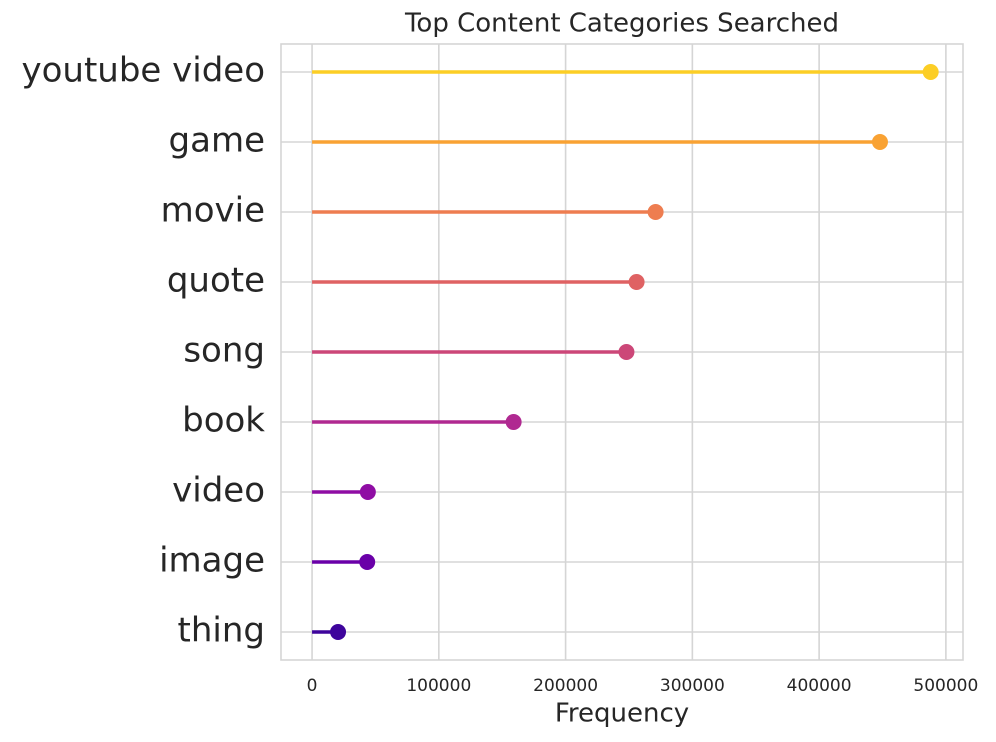 Image resolution: width=996 pixels, height=742 pixels. What do you see at coordinates (819, 686) in the screenshot?
I see `x-tick-label: 400000` at bounding box center [819, 686].